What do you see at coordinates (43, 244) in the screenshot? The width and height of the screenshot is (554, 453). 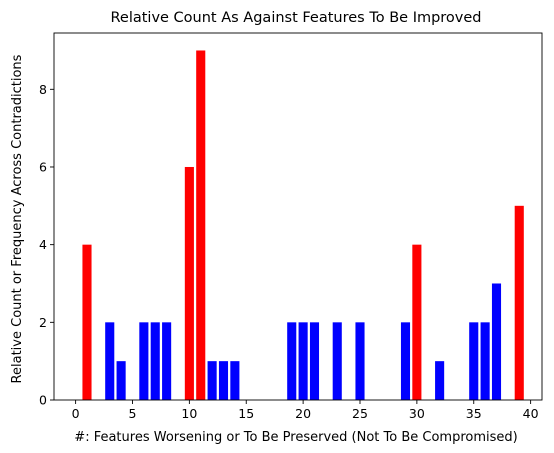 I see `y-tick-label: 4` at bounding box center [43, 244].